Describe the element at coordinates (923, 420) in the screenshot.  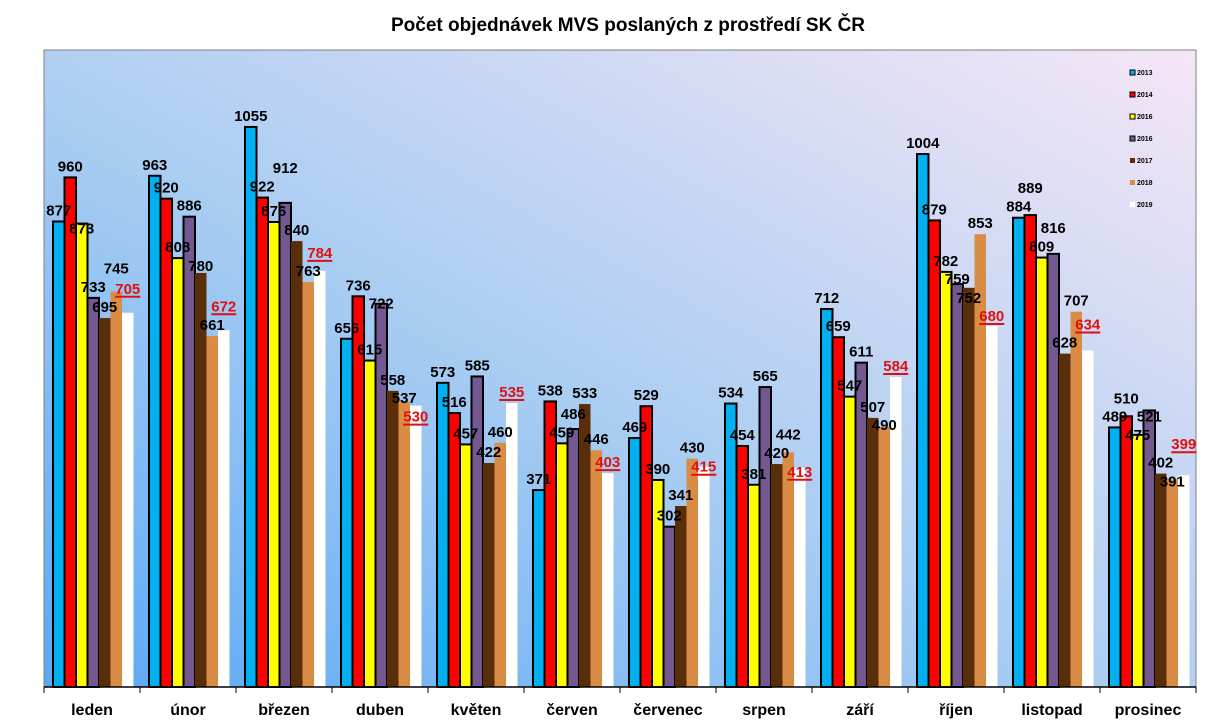
I see `bar-2013-říjen` at that location.